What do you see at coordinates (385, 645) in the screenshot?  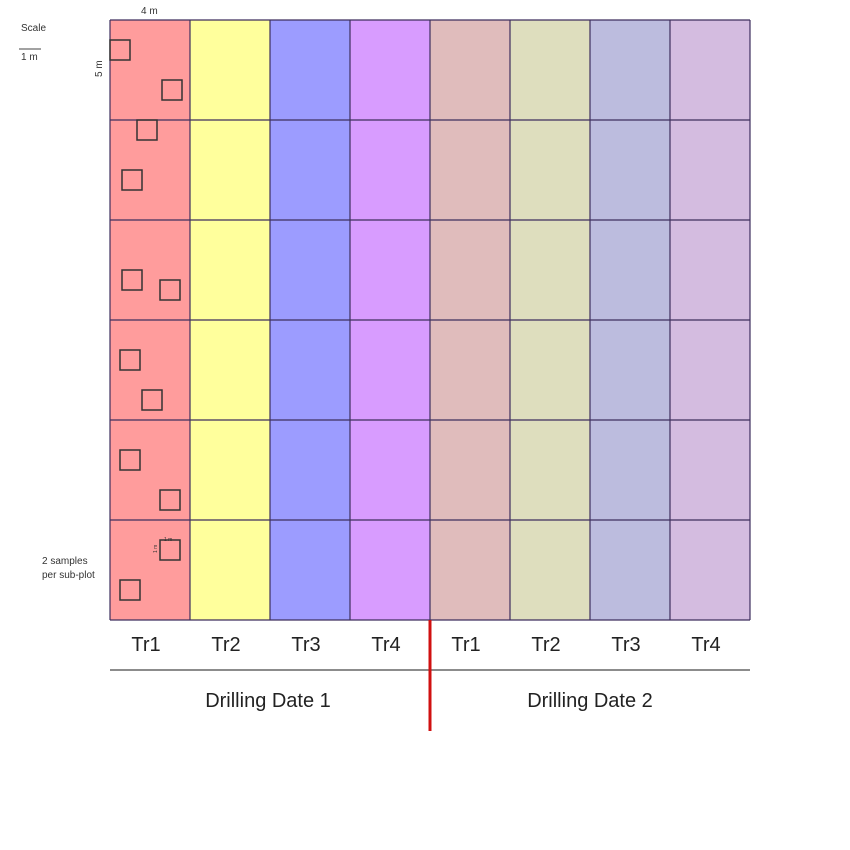 I see `treatment-label-4: Tr4` at bounding box center [385, 645].